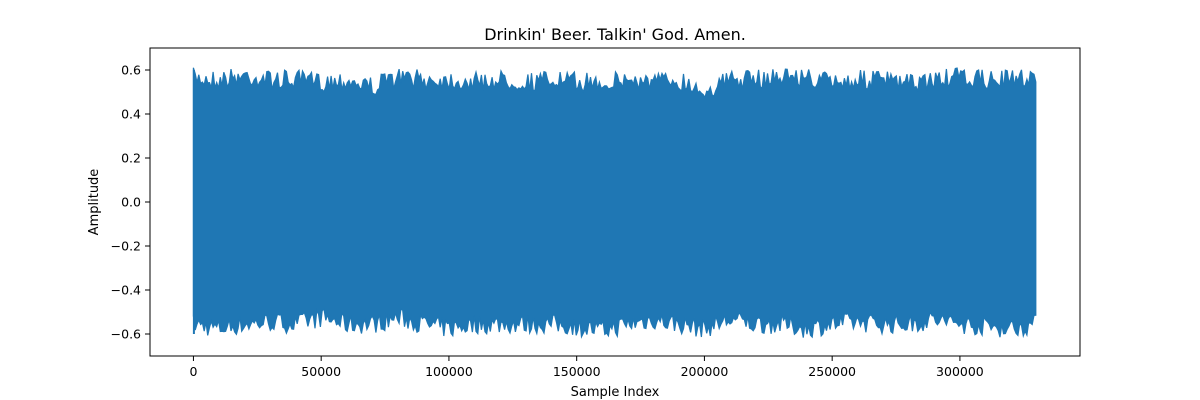  I want to click on y-tick-label: −0.2, so click(126, 246).